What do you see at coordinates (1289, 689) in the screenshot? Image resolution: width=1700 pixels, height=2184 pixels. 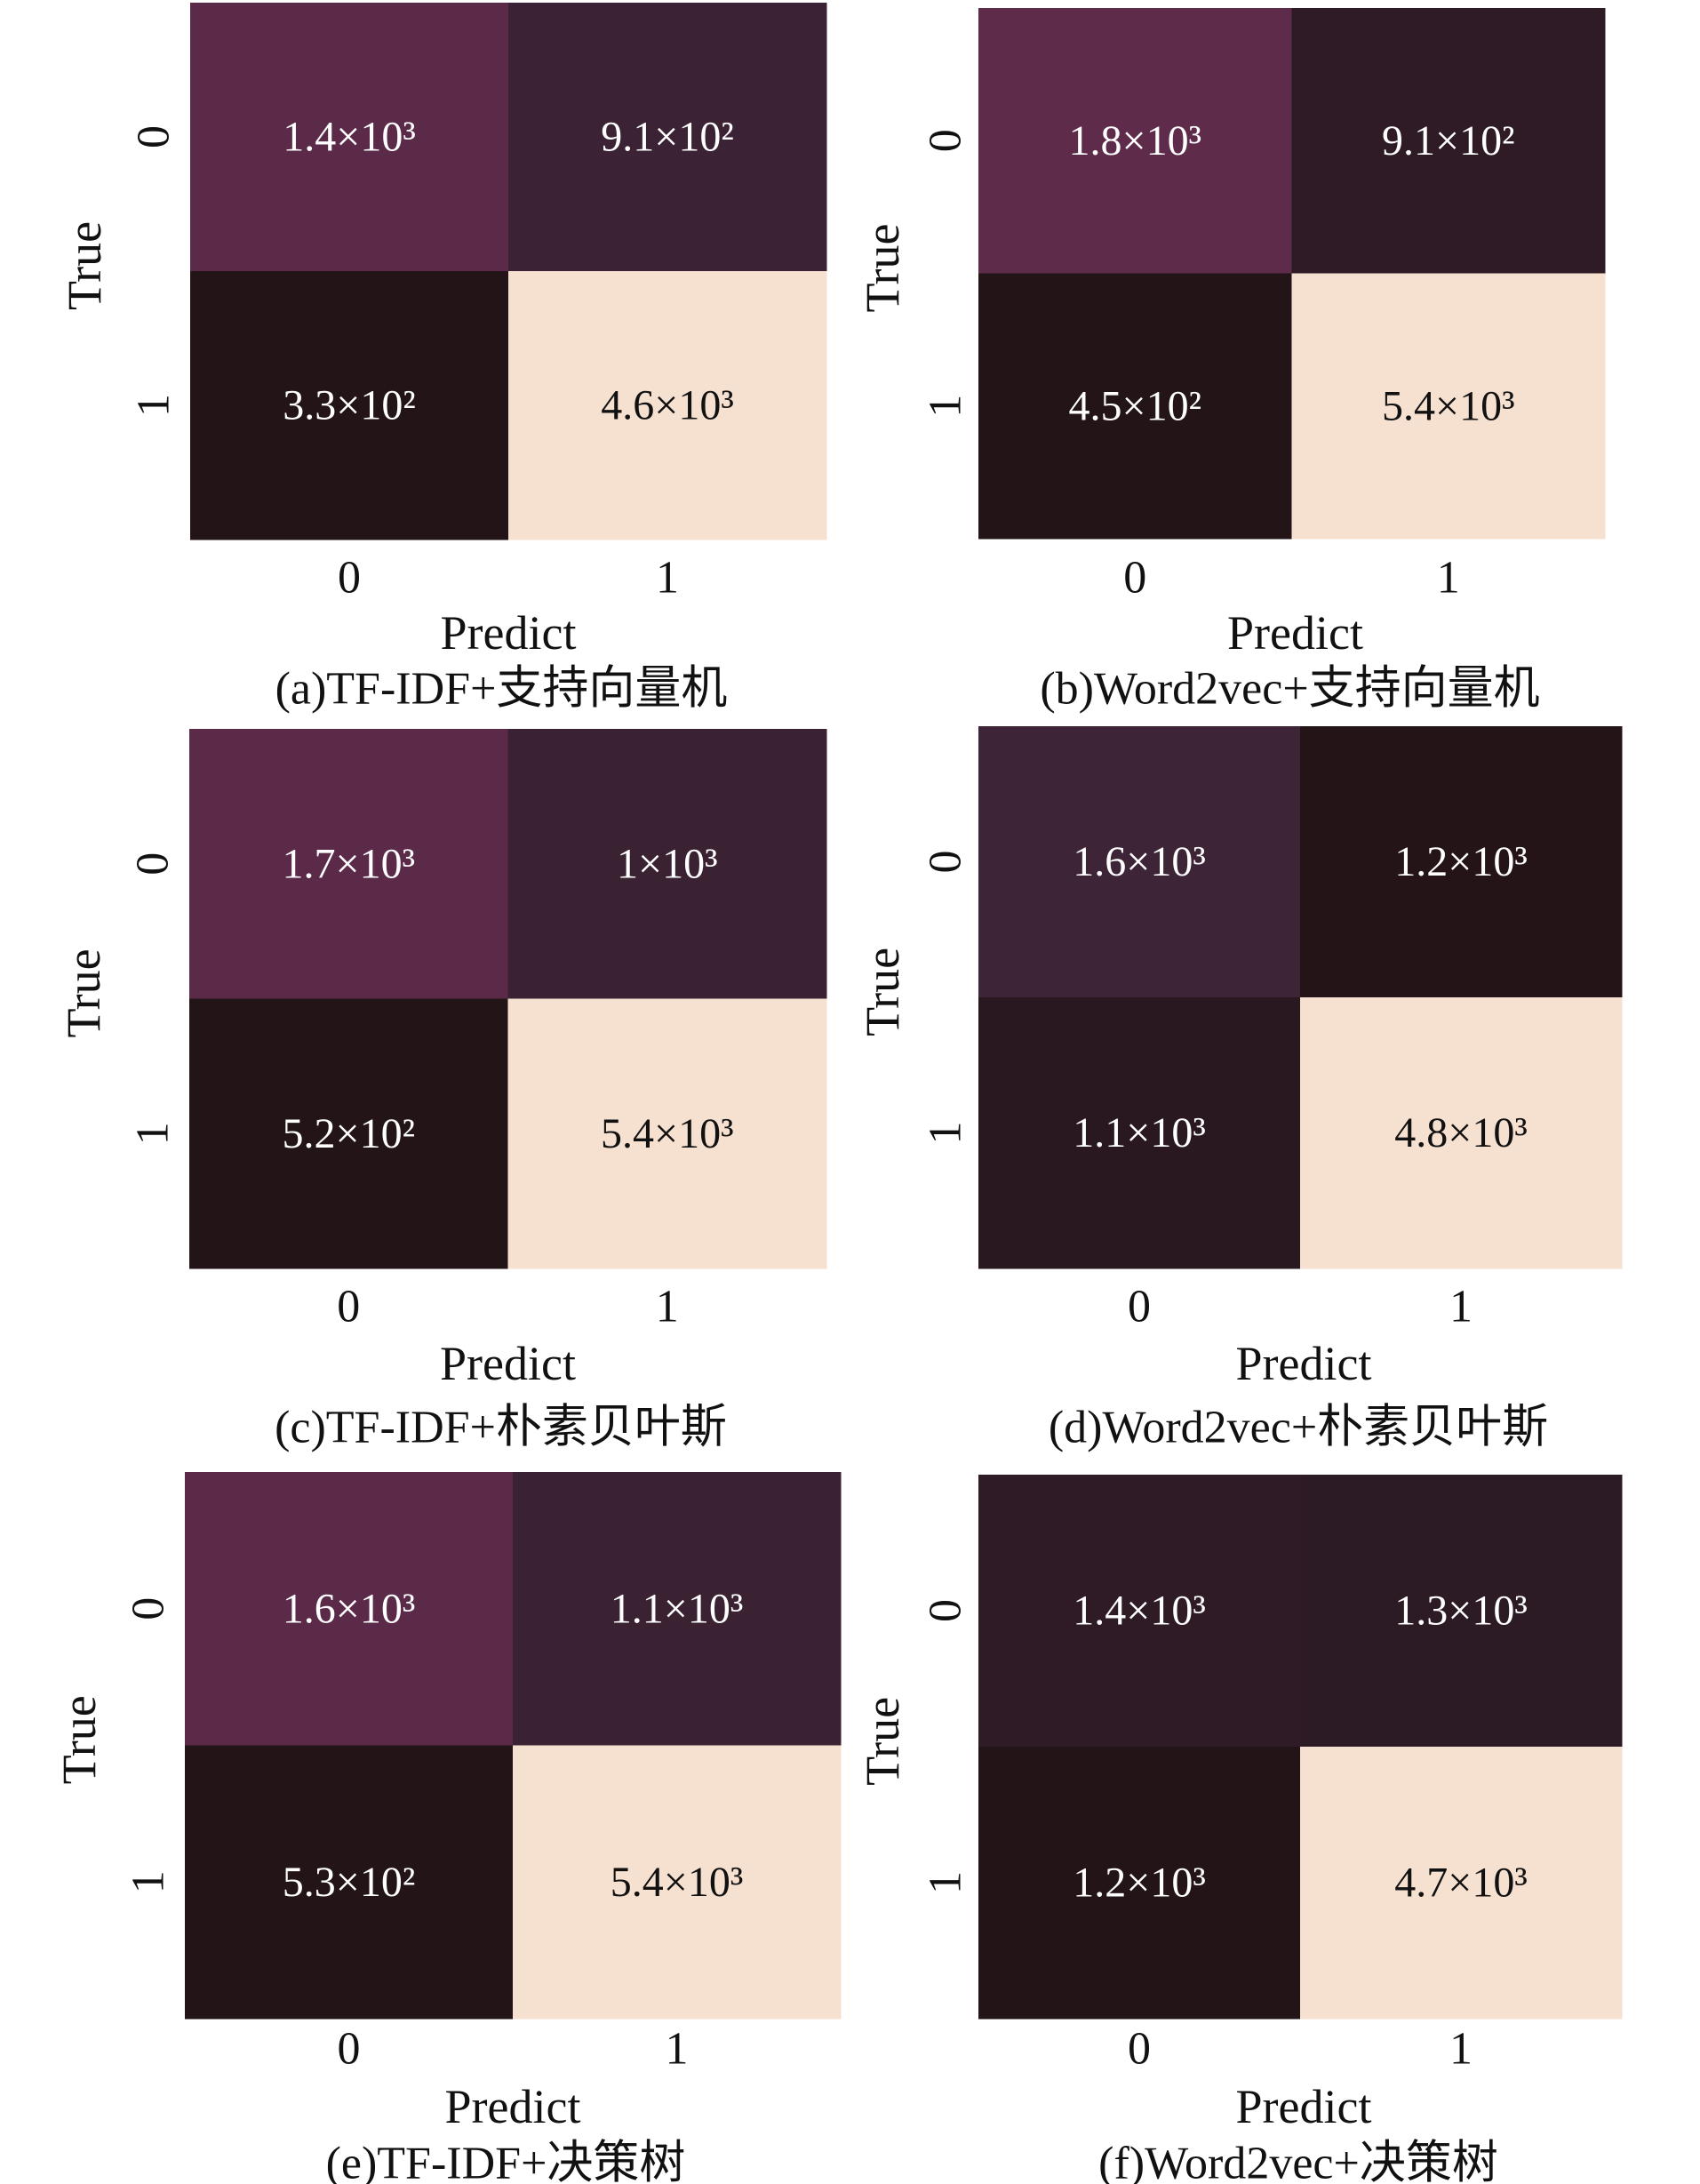 I see `panel-caption: (b)Word2vec+支持向量机` at bounding box center [1289, 689].